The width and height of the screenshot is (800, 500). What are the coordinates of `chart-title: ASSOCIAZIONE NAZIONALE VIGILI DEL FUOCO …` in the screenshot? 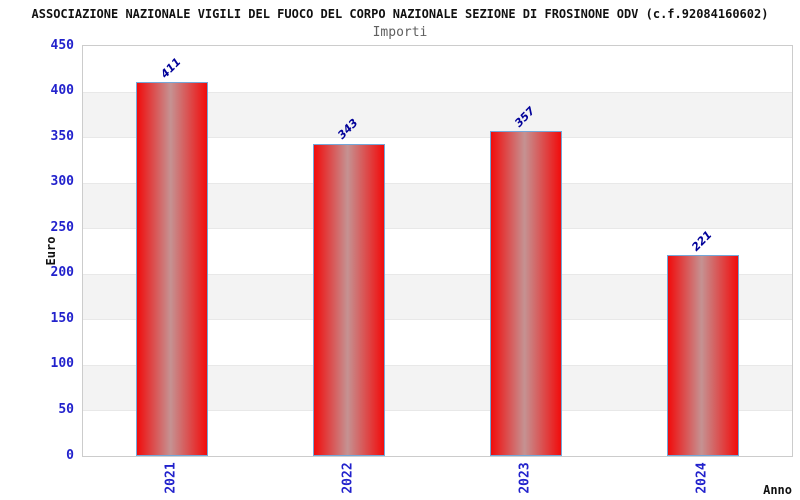 It's located at (400, 14).